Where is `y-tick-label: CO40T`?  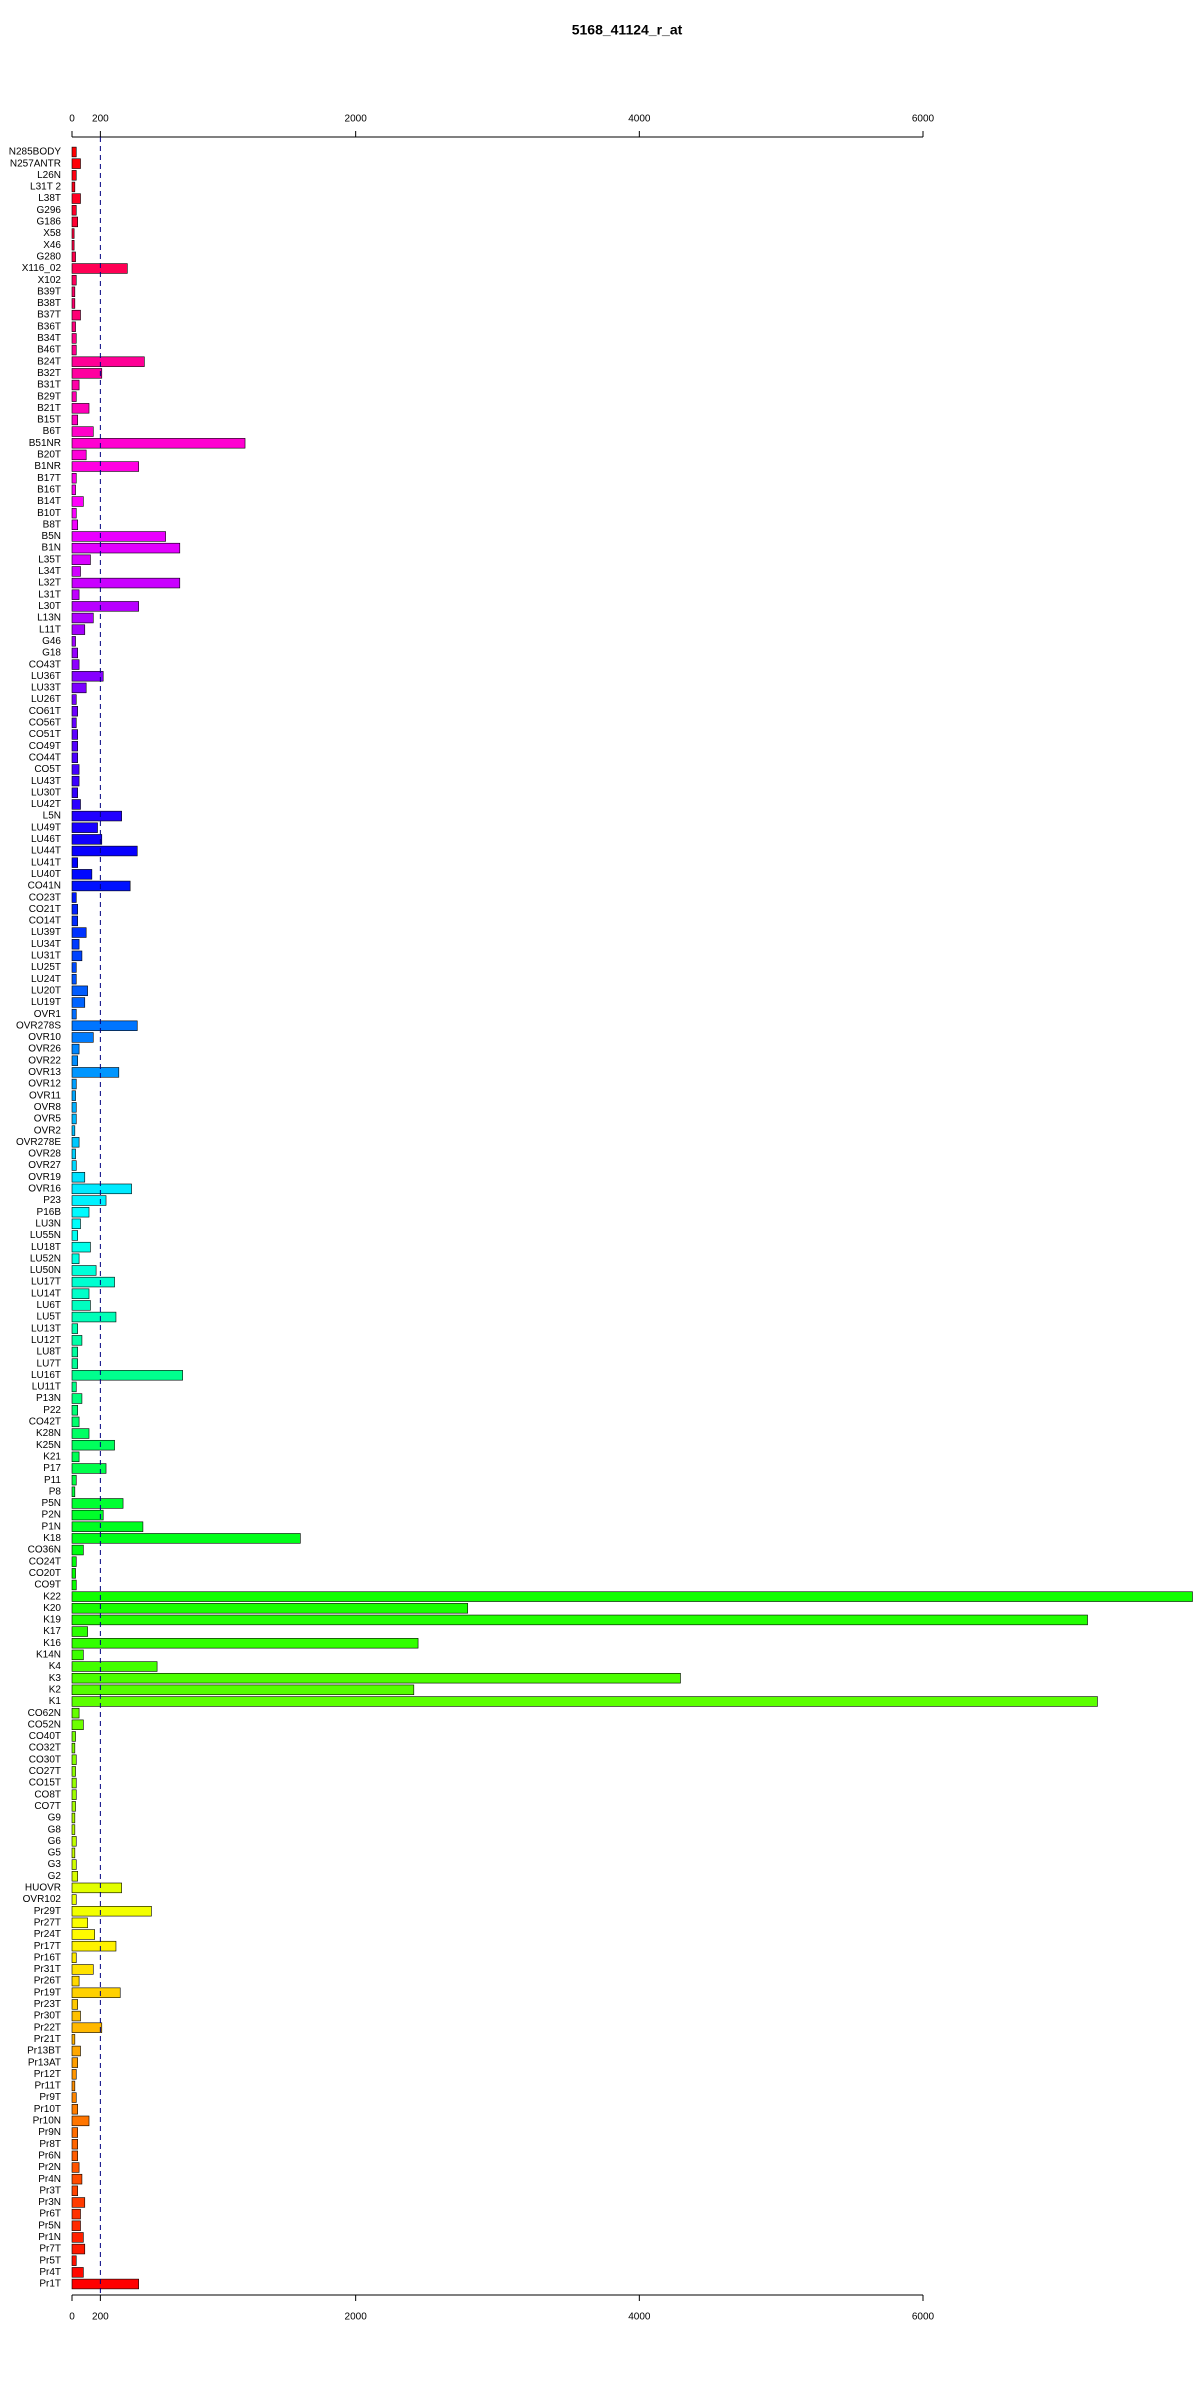 y-tick-label: CO40T is located at coordinates (45, 1736).